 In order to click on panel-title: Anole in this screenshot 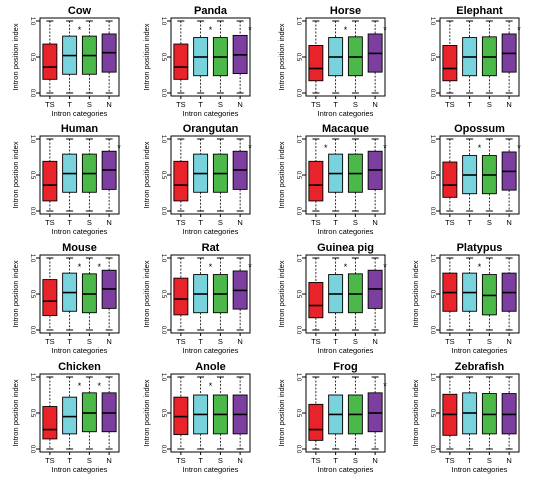, I will do `click(210, 367)`.